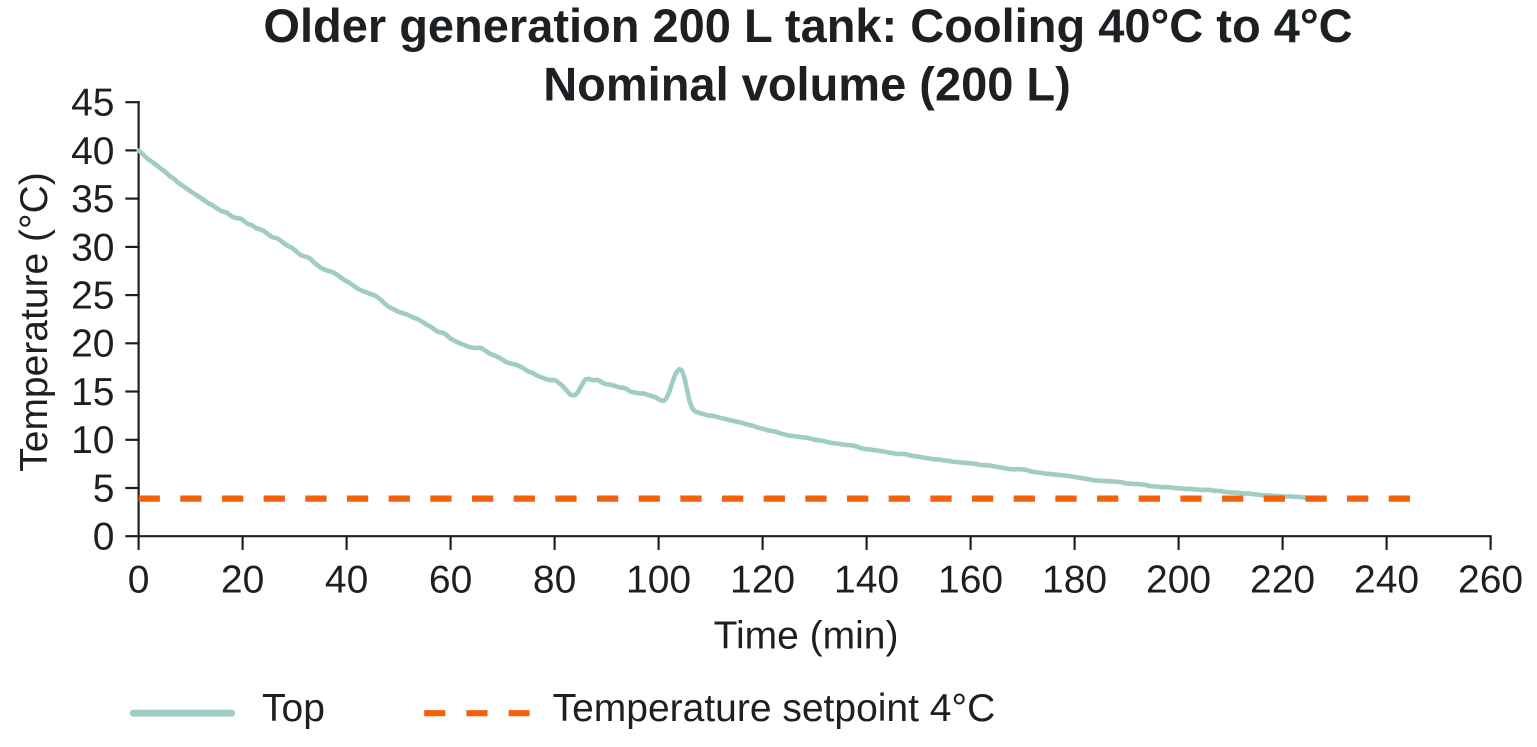  What do you see at coordinates (807, 84) in the screenshot?
I see `svg-text: Nominal volume (200 L)` at bounding box center [807, 84].